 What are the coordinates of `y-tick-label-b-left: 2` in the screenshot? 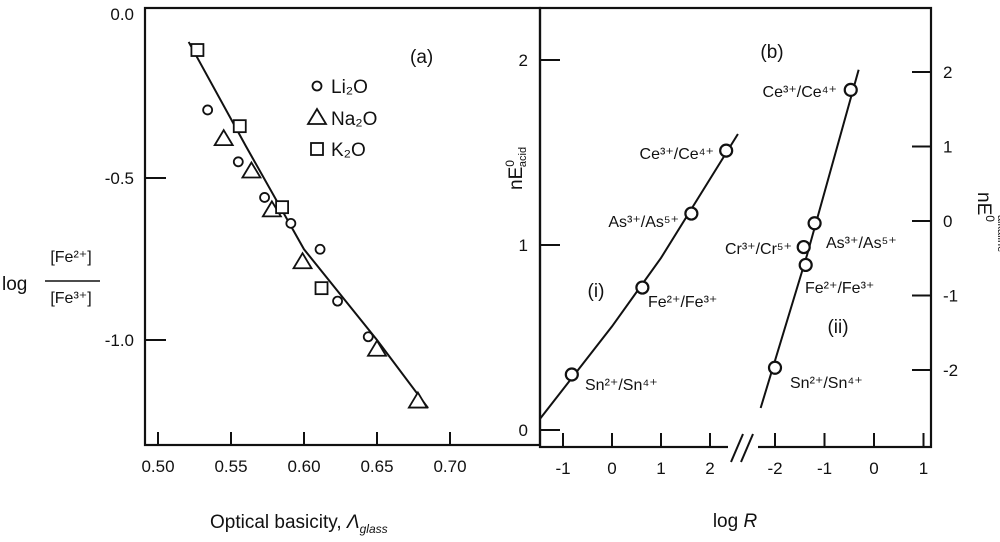 It's located at (523, 60).